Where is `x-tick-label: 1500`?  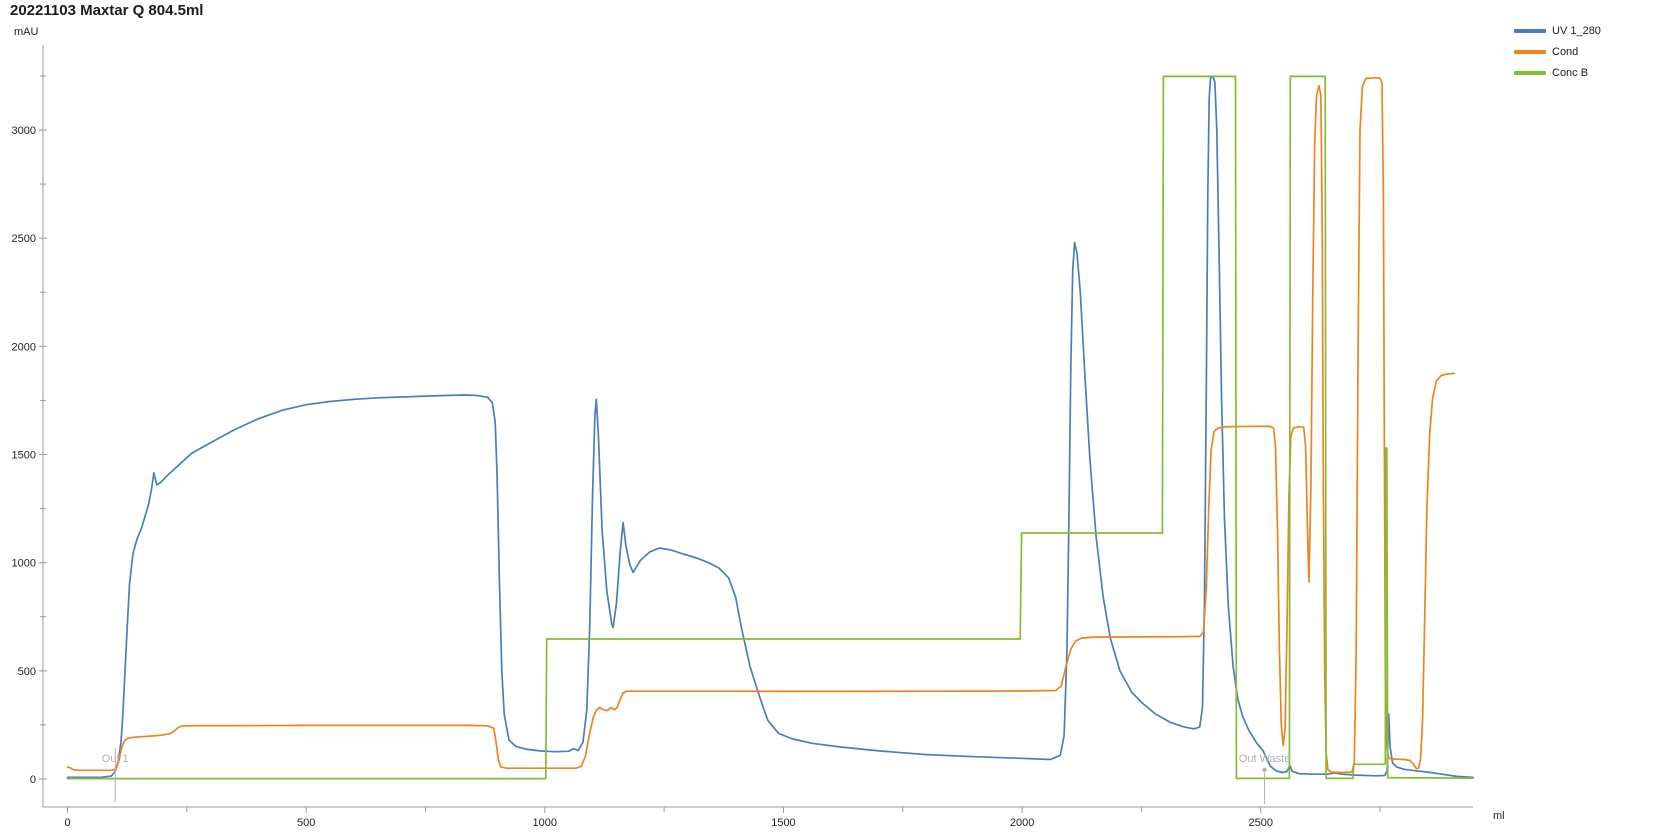 x-tick-label: 1500 is located at coordinates (783, 823).